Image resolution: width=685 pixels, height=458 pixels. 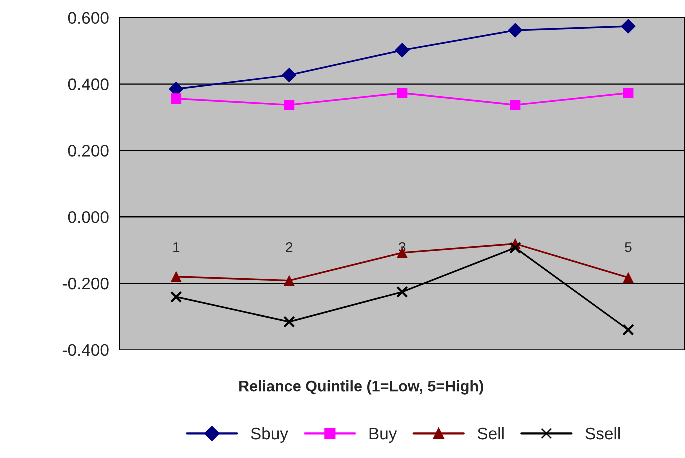 I want to click on y-tick-label: 0.200, so click(x=88, y=151).